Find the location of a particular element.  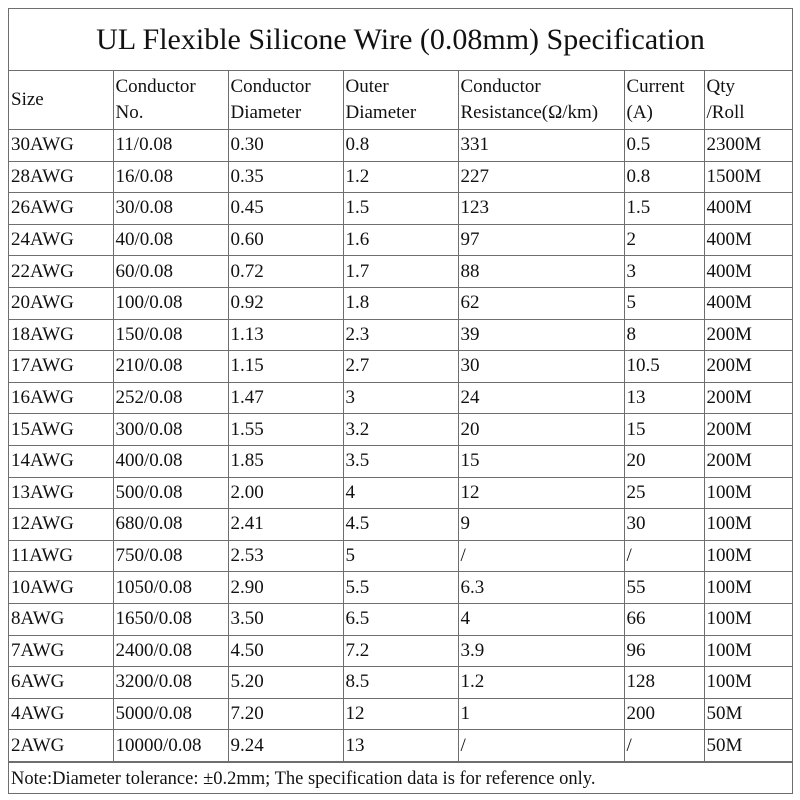

cell-conductor-diameter: 1.85 is located at coordinates (285, 461).